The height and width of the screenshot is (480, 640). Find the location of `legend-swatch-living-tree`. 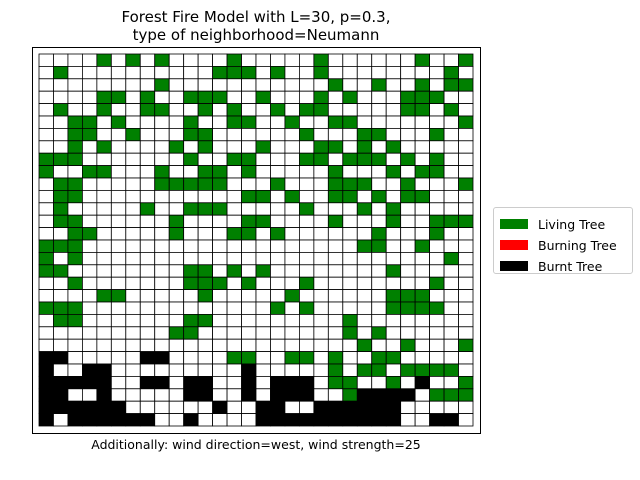

legend-swatch-living-tree is located at coordinates (514, 224).